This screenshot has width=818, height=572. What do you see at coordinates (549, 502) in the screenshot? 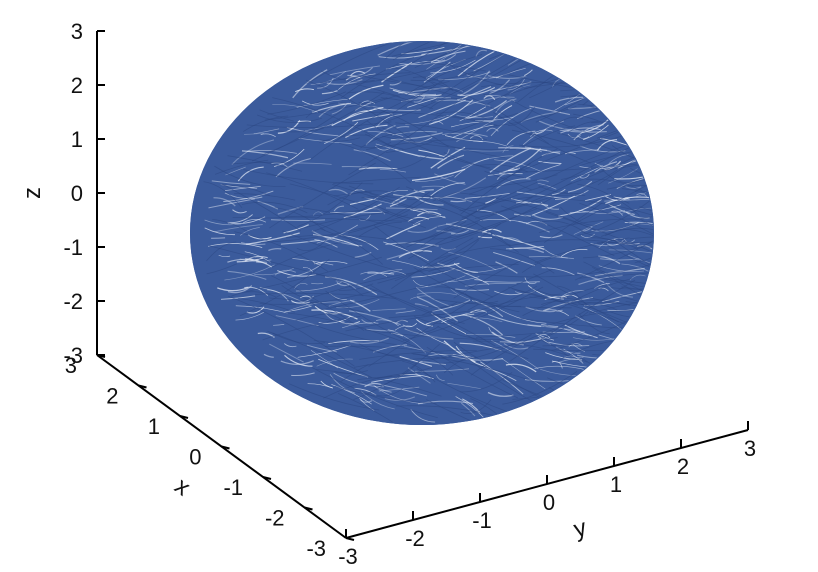
I see `y-tick-label: 0` at bounding box center [549, 502].